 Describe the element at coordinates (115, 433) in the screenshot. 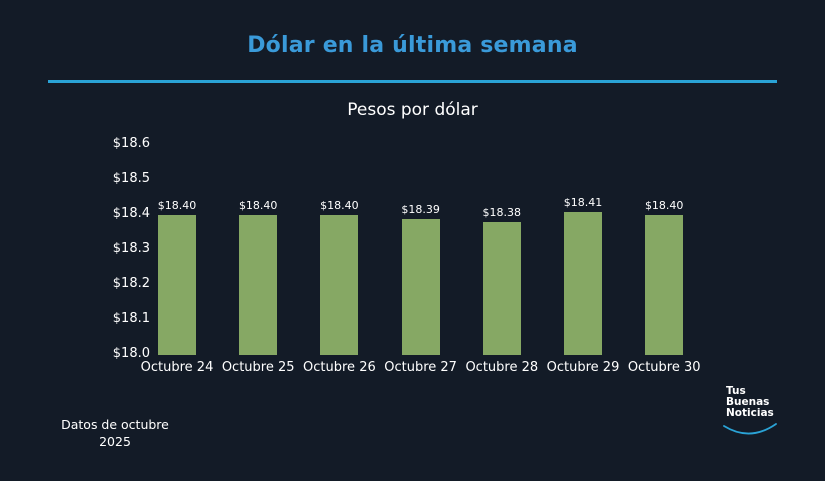

I see `data-source-note: Datos de octubre 2025` at that location.